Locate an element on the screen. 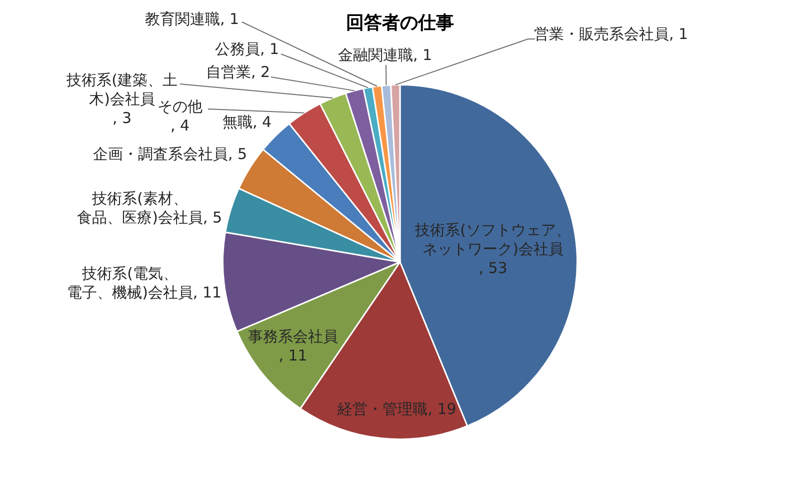 Image resolution: width=800 pixels, height=487 pixels. slice-label: その他 is located at coordinates (180, 106).